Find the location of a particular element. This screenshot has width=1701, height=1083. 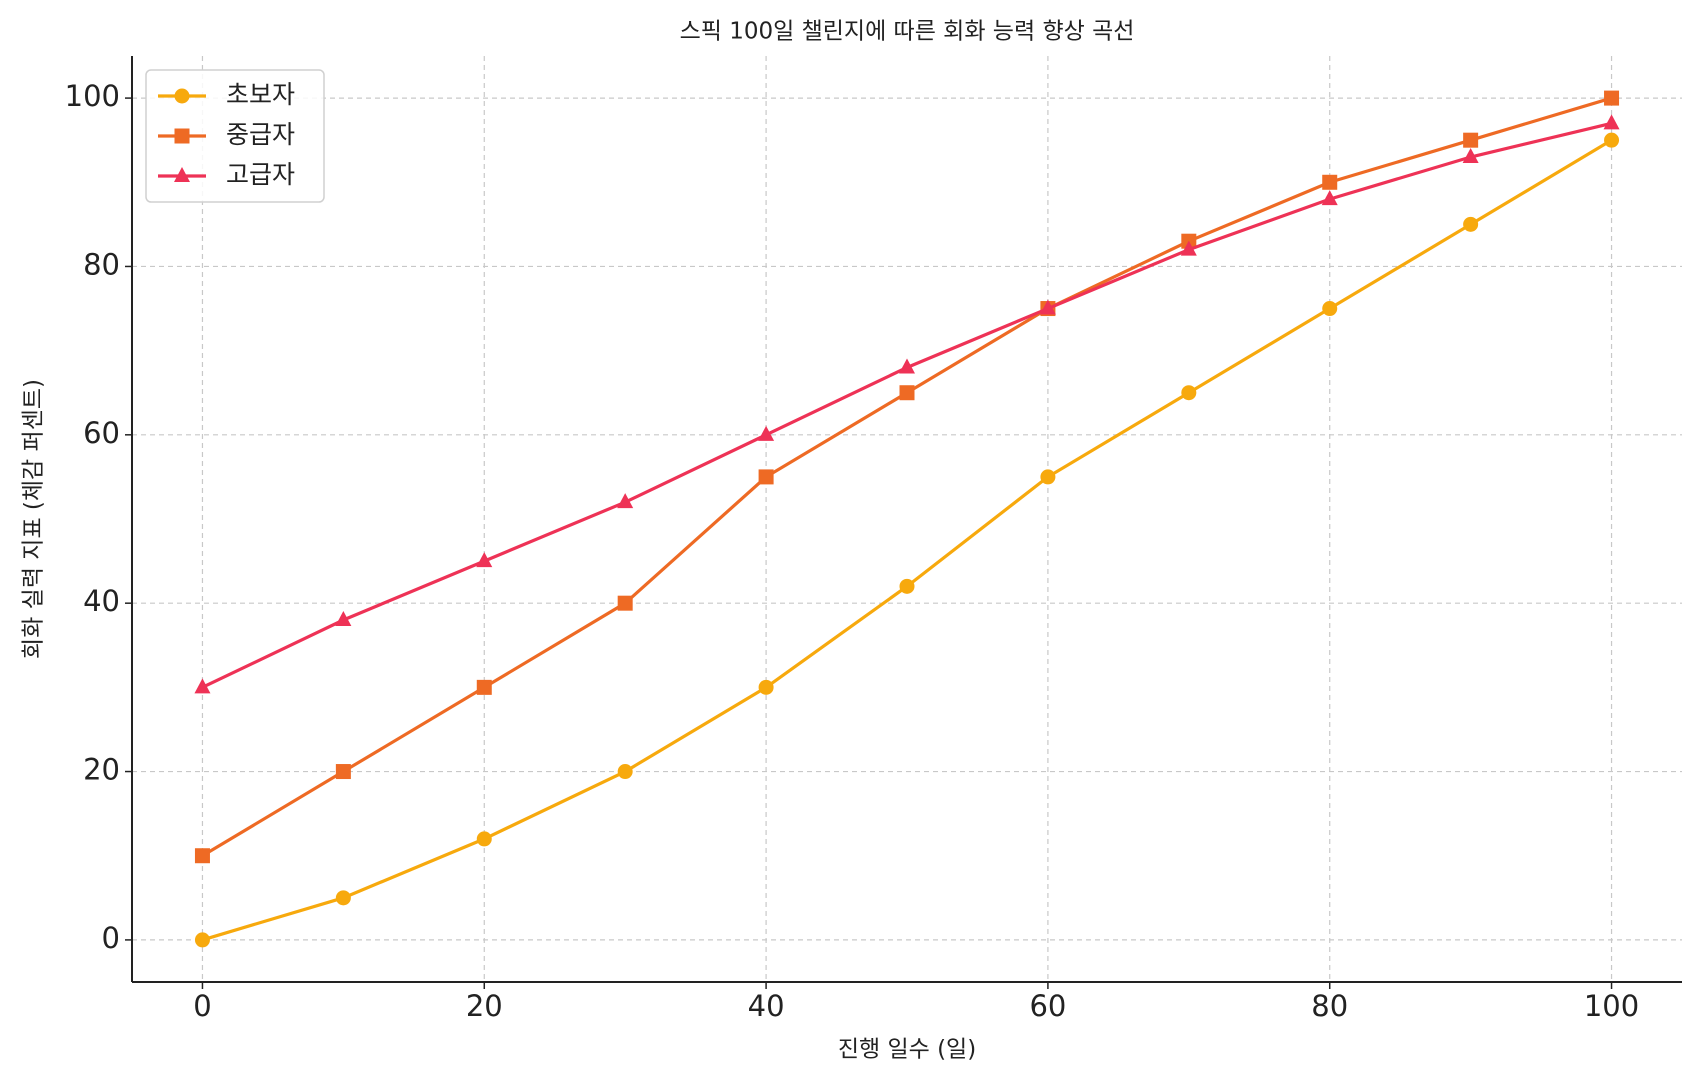

y-tick-label: 20 is located at coordinates (101, 770).